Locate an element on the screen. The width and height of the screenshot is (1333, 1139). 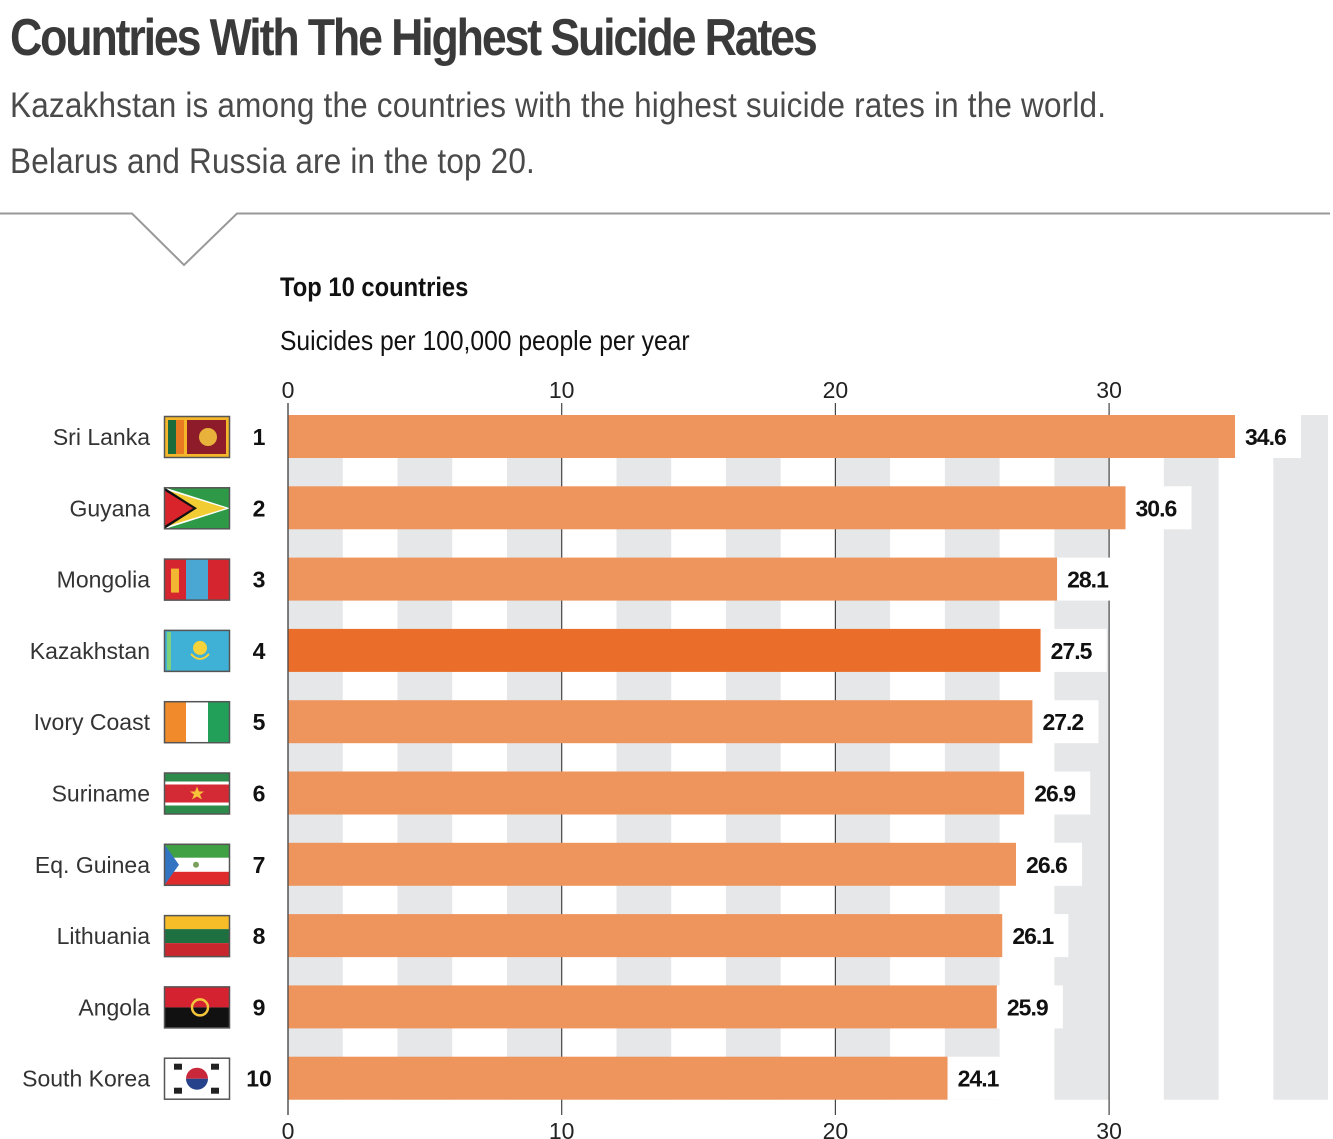
value-label: 27.2 is located at coordinates (1062, 722).